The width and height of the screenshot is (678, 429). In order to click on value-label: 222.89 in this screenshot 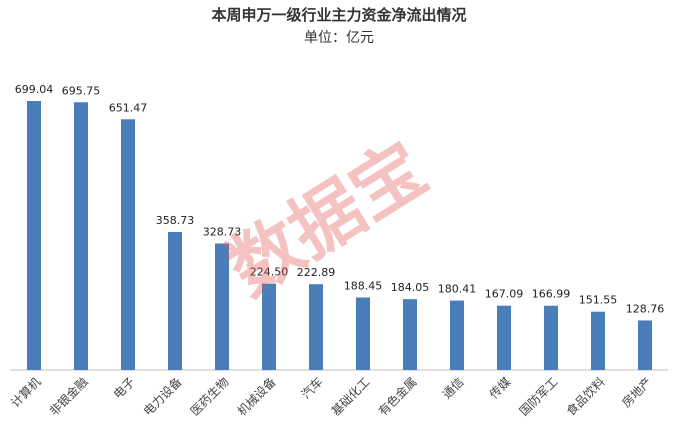, I will do `click(316, 272)`.